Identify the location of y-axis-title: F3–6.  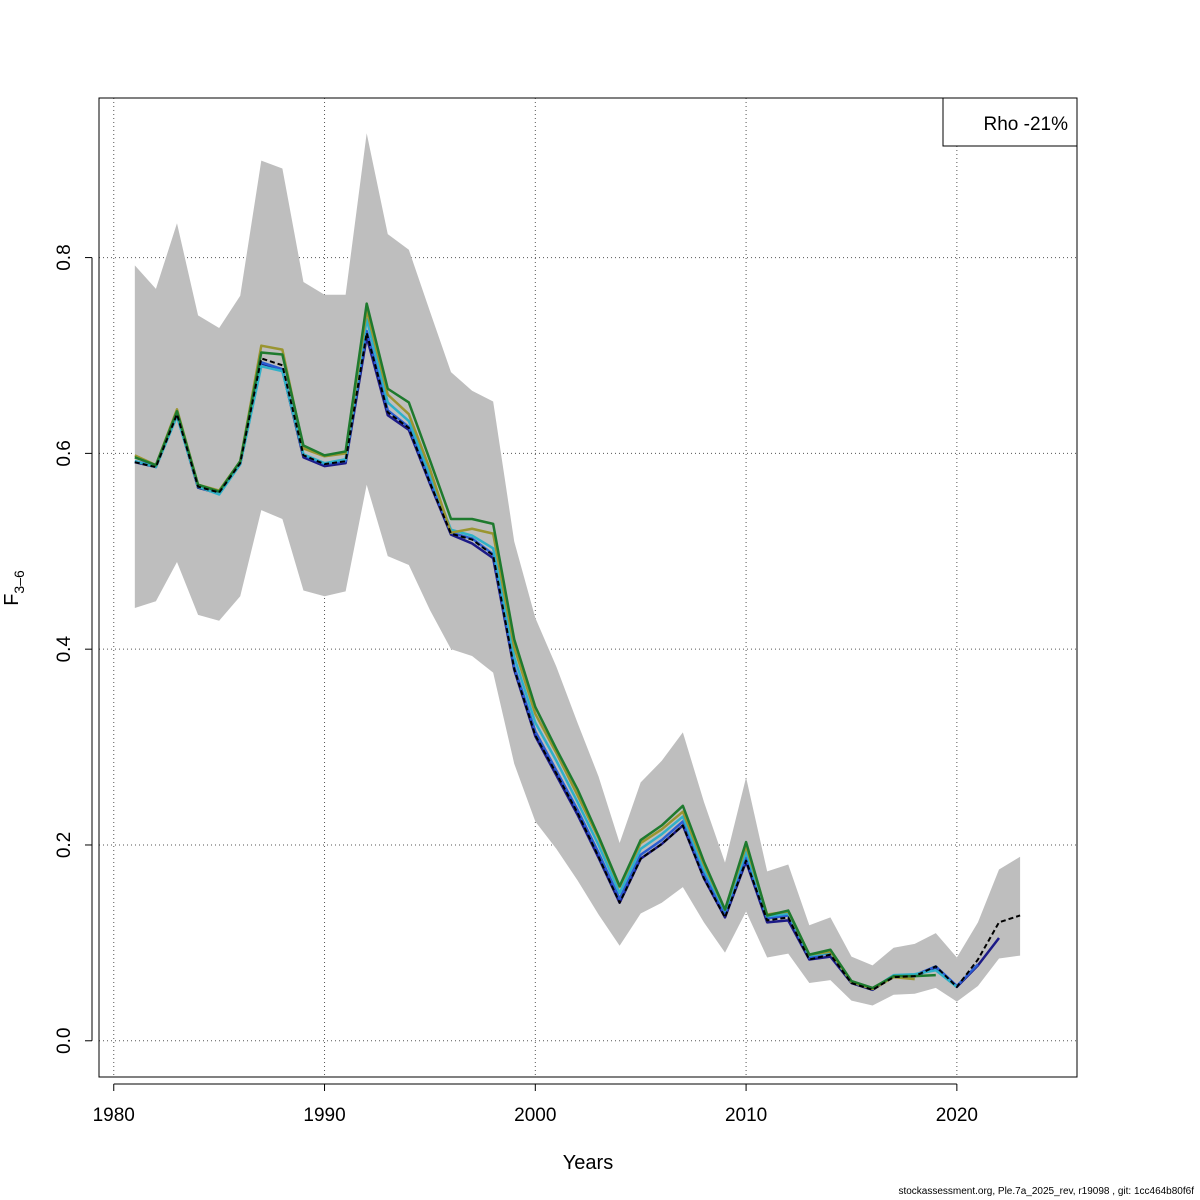
(14, 588).